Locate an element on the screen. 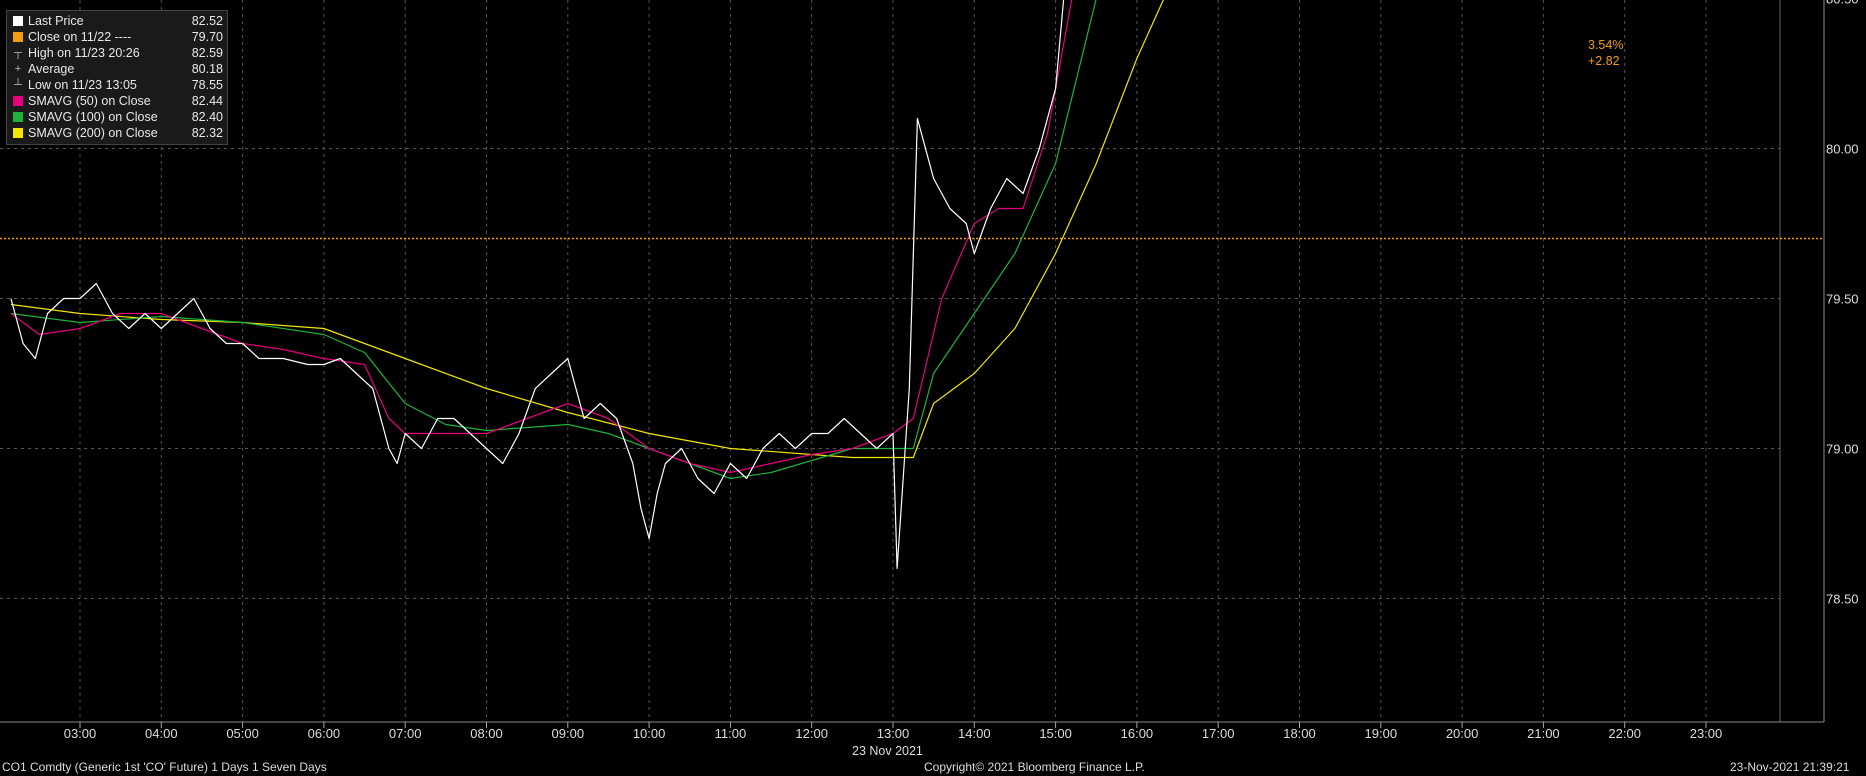  legend-row: + Average 80.18 is located at coordinates (117, 69).